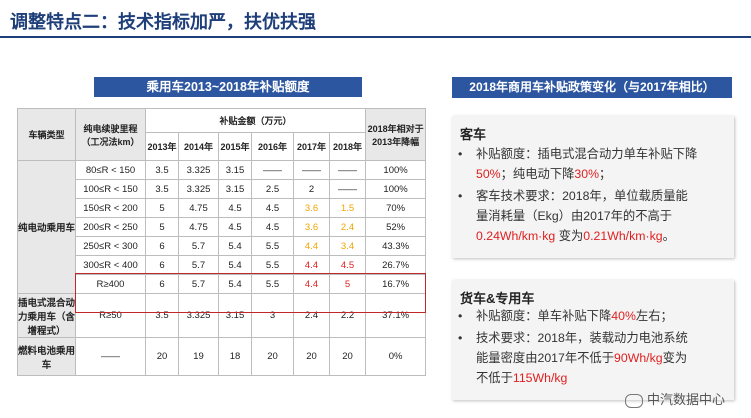 This screenshot has width=751, height=418. What do you see at coordinates (654, 316) in the screenshot?
I see `text: 左右；` at bounding box center [654, 316].